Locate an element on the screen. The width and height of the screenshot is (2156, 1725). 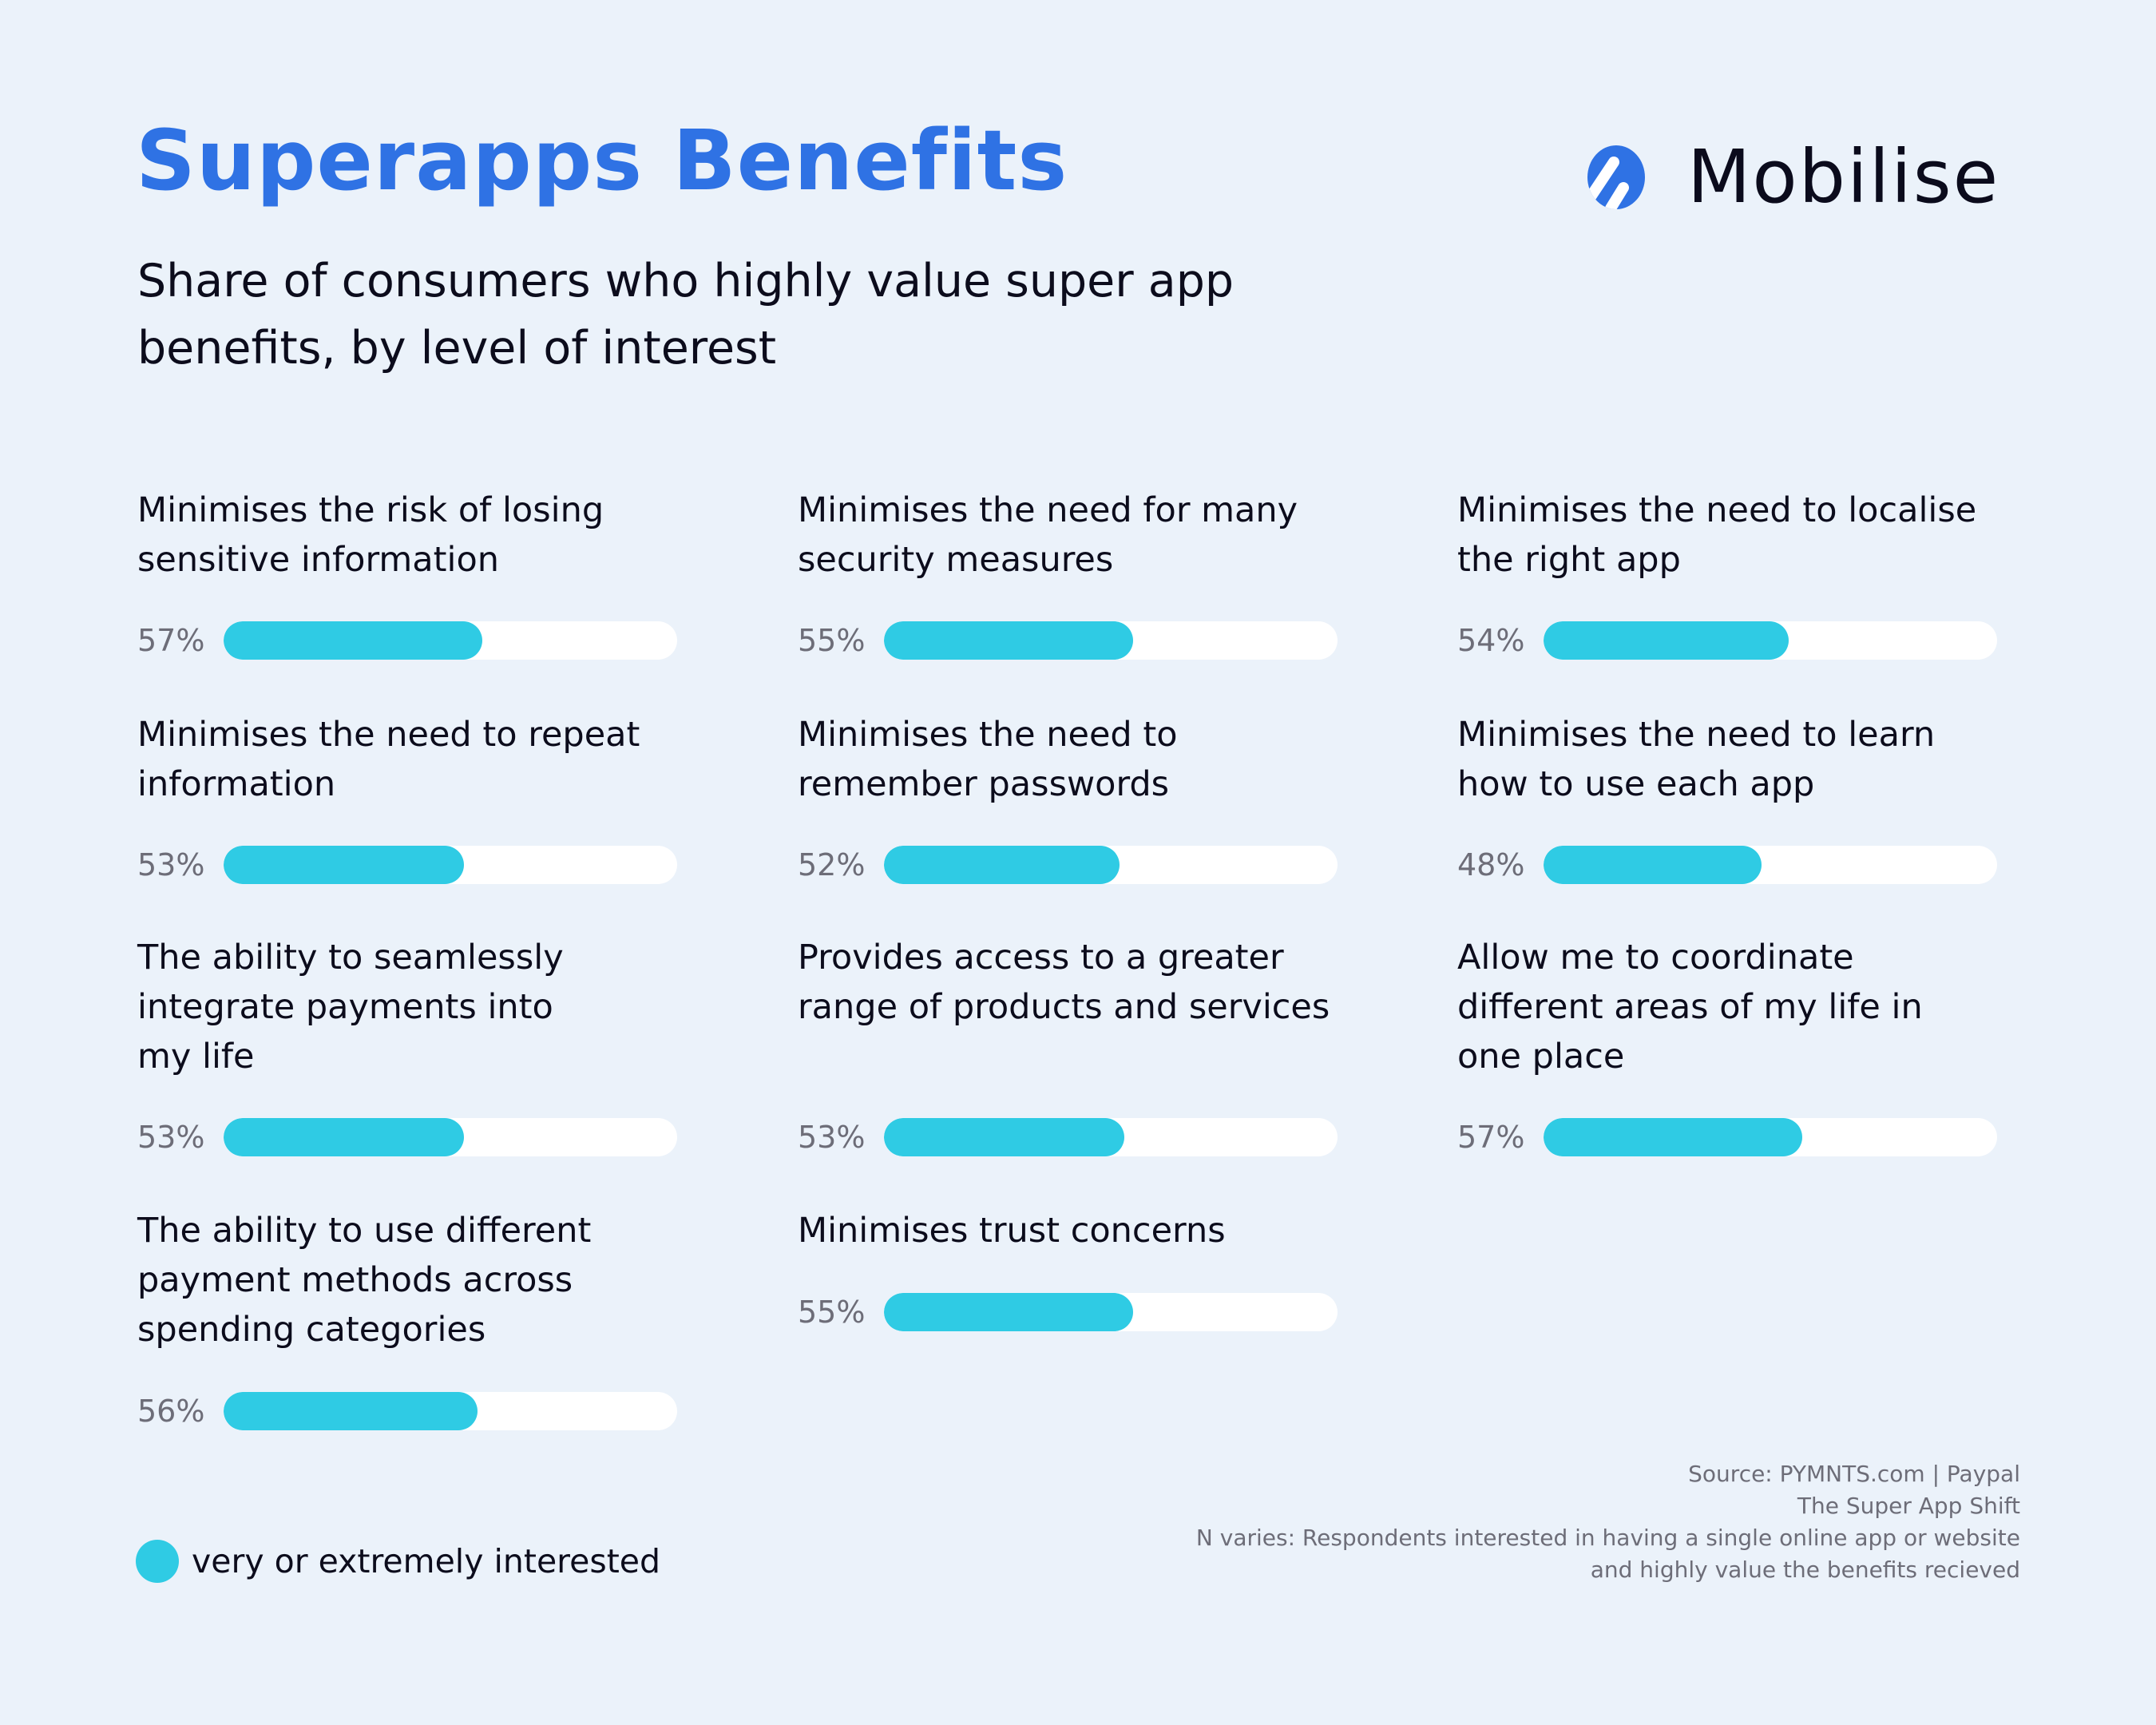
benefit-label: Minimises the need to repeat information is located at coordinates (388, 760).